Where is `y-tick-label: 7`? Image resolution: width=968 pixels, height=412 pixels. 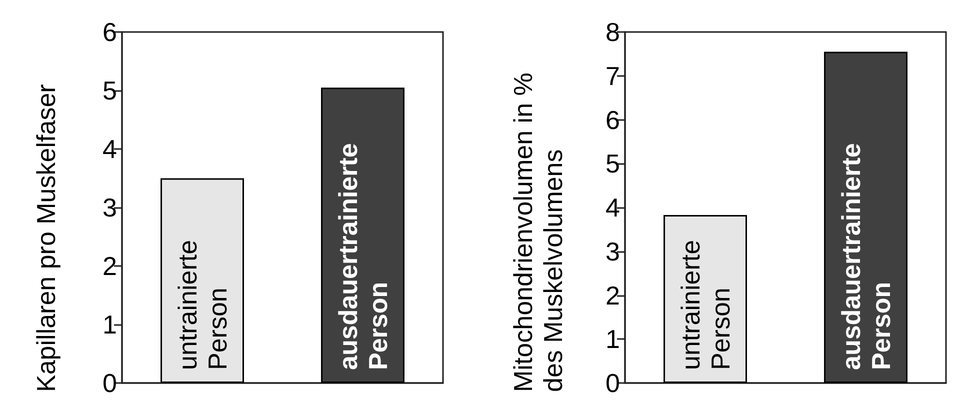 y-tick-label: 7 is located at coordinates (613, 75).